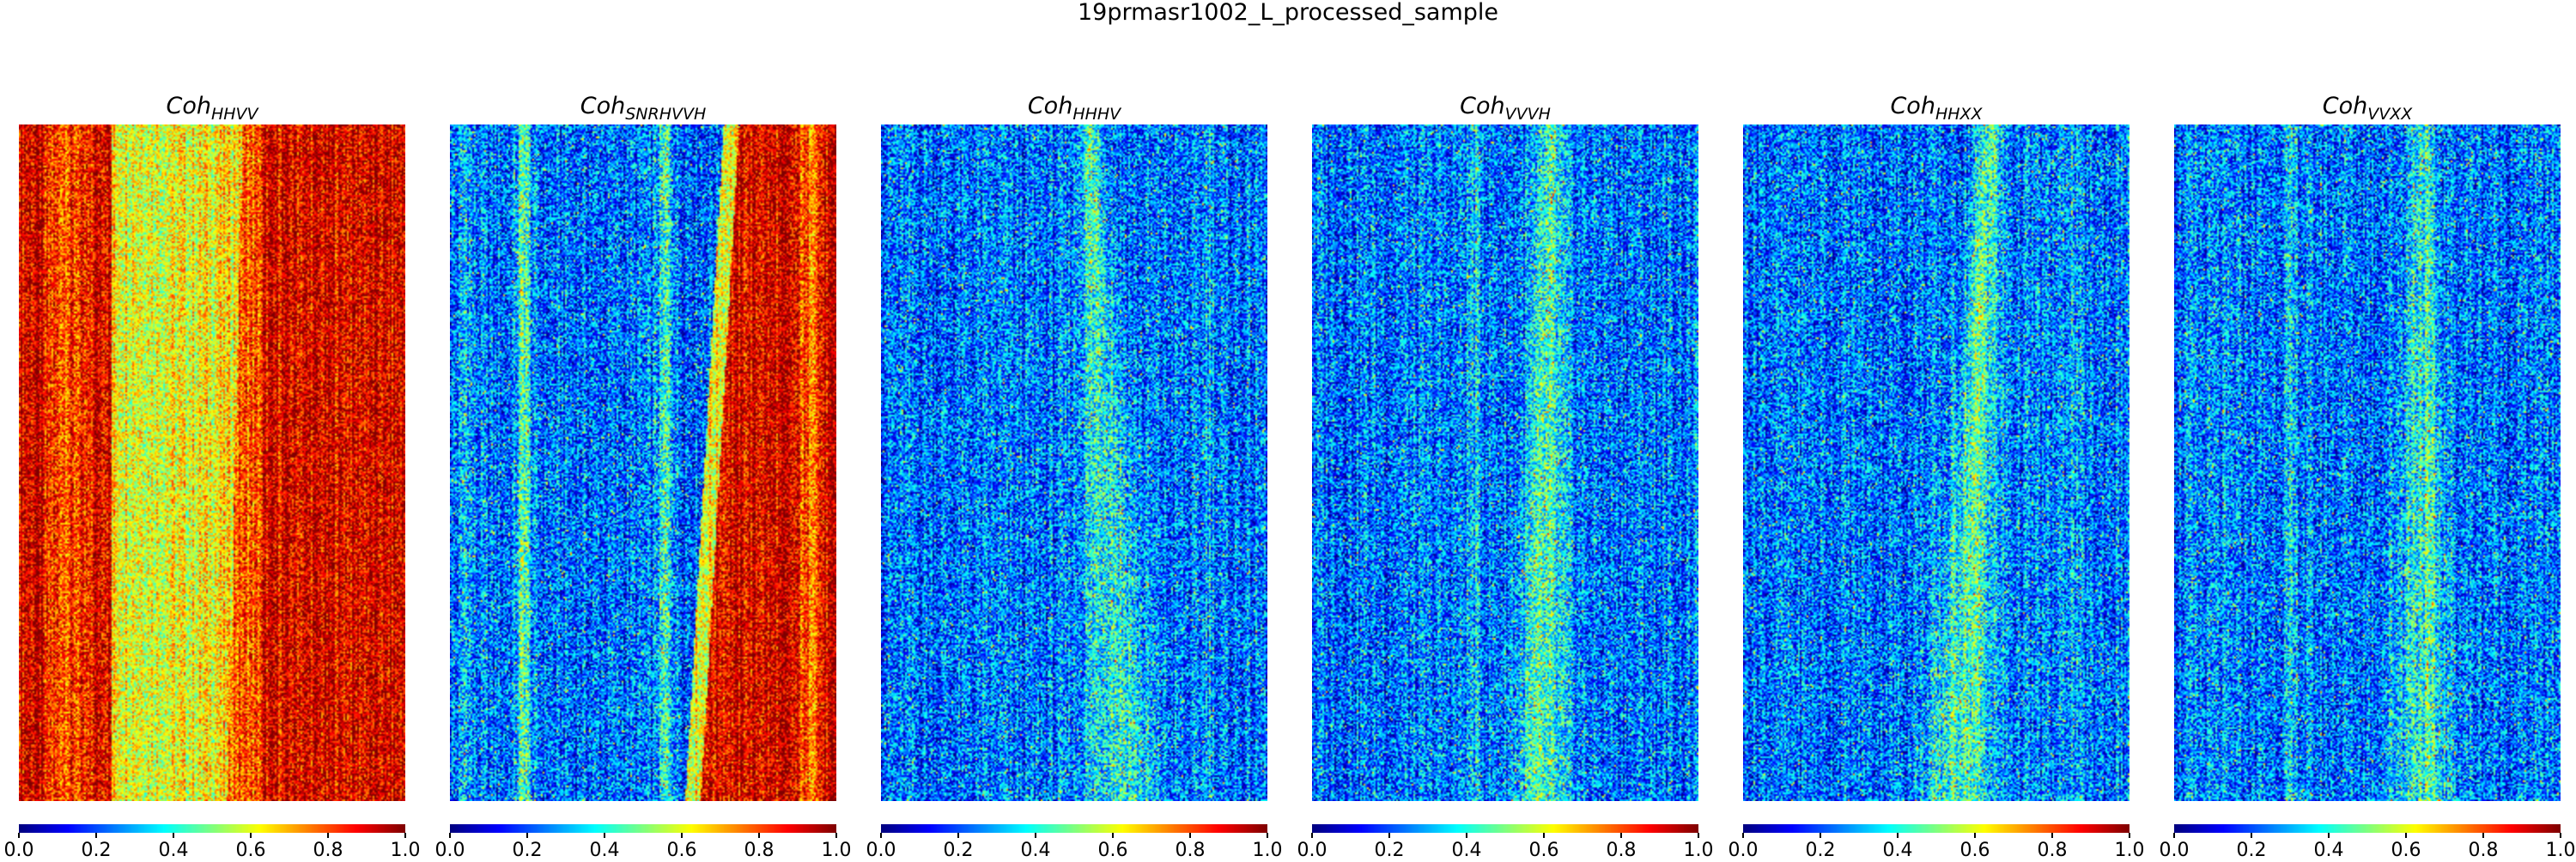  What do you see at coordinates (1096, 114) in the screenshot?
I see `panel-title-subscript: HHHV` at bounding box center [1096, 114].